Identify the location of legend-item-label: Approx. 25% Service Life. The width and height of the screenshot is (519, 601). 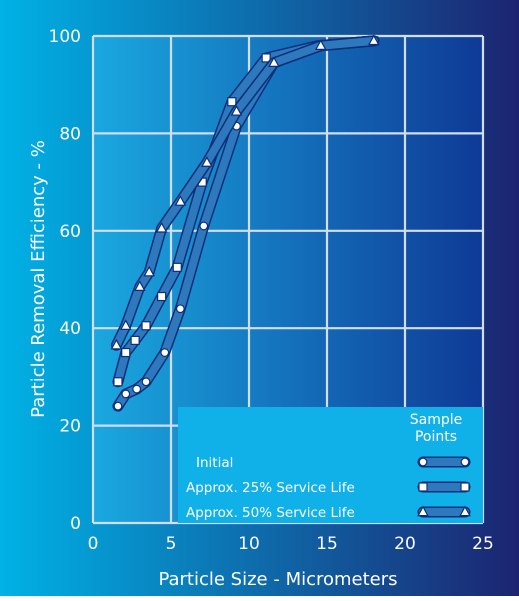
(270, 488).